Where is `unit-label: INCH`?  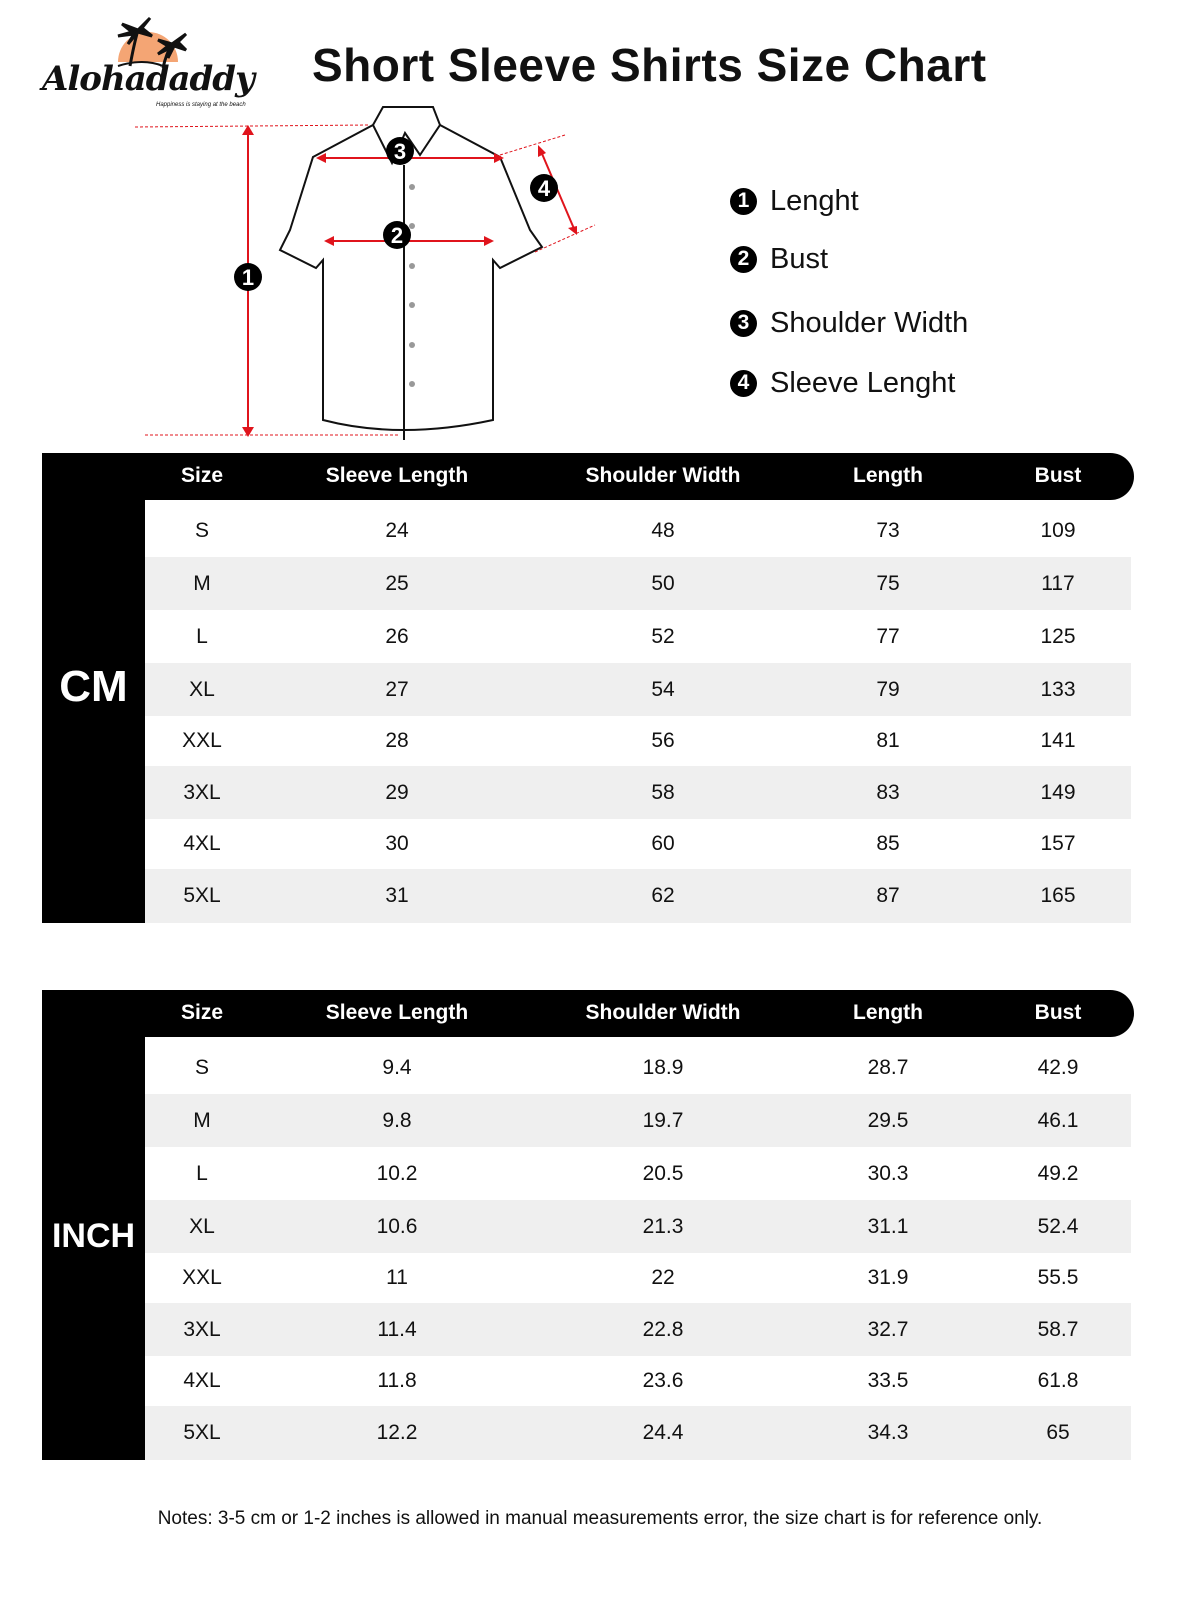 unit-label: INCH is located at coordinates (93, 1236).